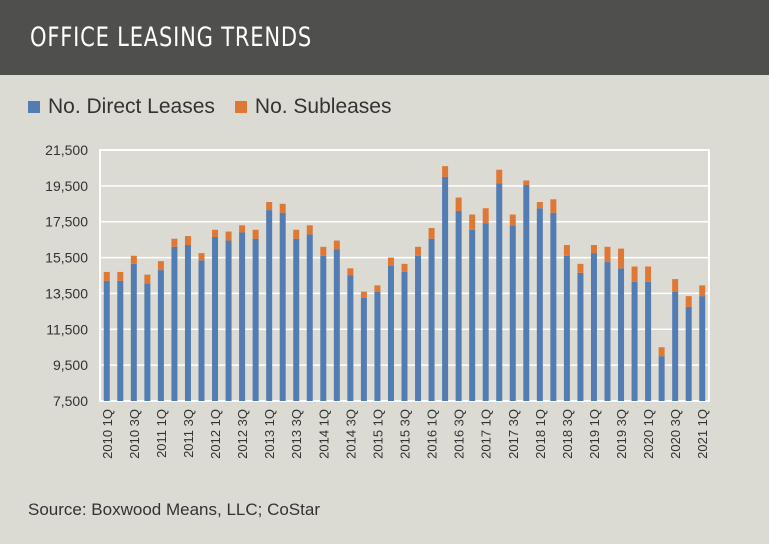 The height and width of the screenshot is (544, 769). Describe the element at coordinates (34, 107) in the screenshot. I see `legend-swatch-direct` at that location.